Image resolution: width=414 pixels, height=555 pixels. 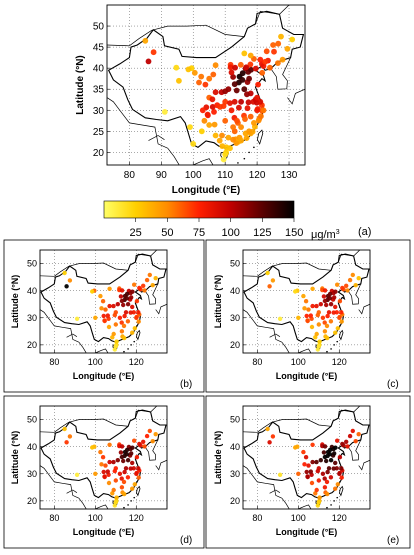 What do you see at coordinates (298, 518) in the screenshot?
I see `x-tick-label: 100` at bounding box center [298, 518].